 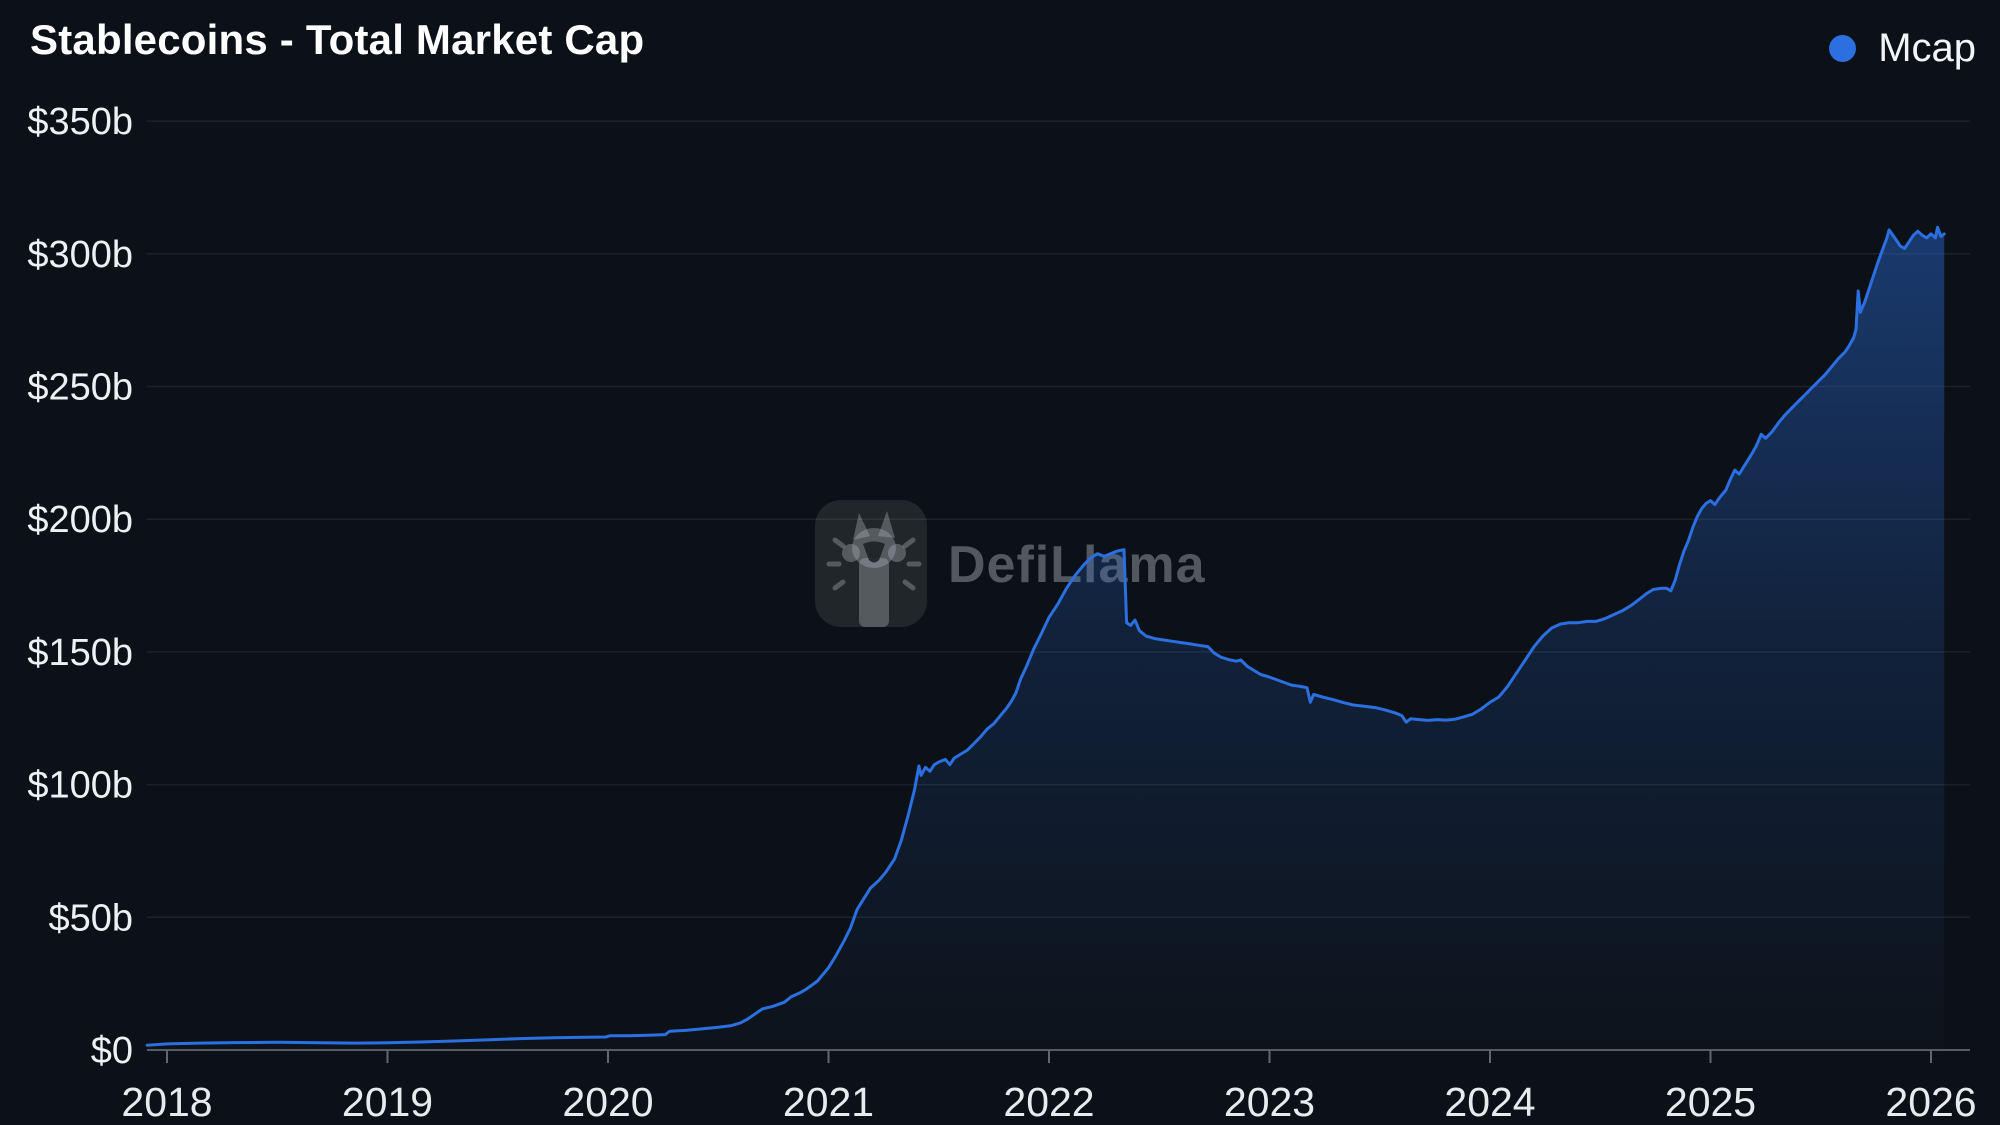 I want to click on legend-mcap-dot-icon, so click(x=1843, y=48).